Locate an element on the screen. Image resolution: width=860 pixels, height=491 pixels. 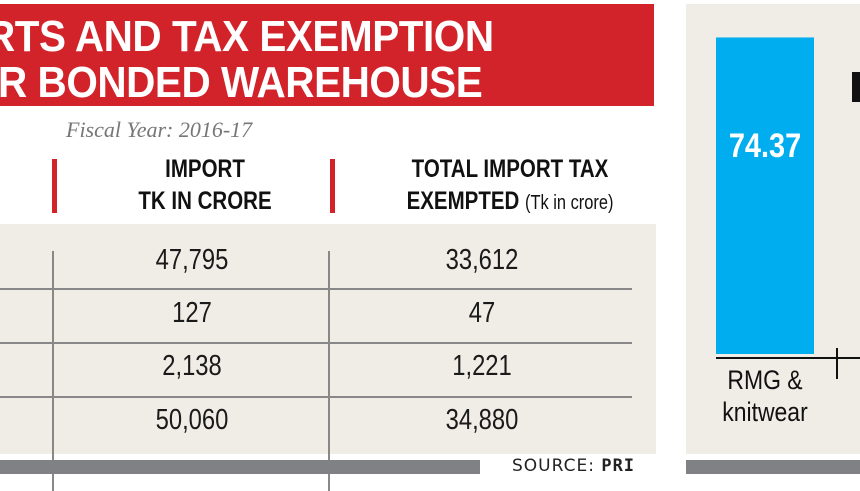
bar-chart is located at coordinates (788, 208).